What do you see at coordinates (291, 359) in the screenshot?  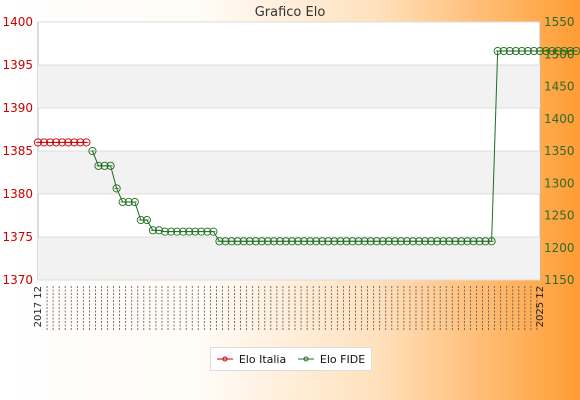 I see `chart-legend: Elo Italia Elo FIDE` at bounding box center [291, 359].